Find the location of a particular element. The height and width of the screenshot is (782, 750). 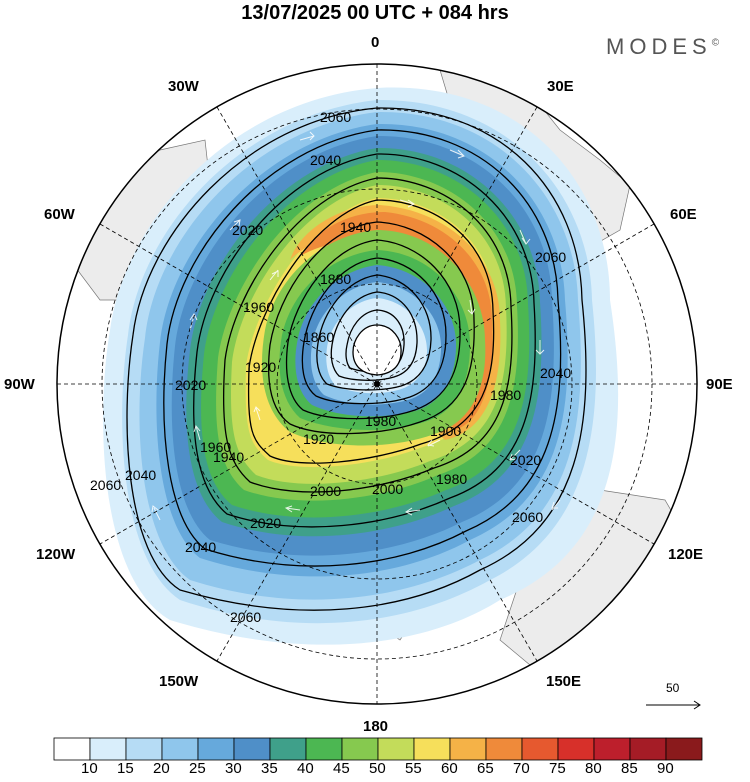

colorbar-label: 15 is located at coordinates (125, 768).